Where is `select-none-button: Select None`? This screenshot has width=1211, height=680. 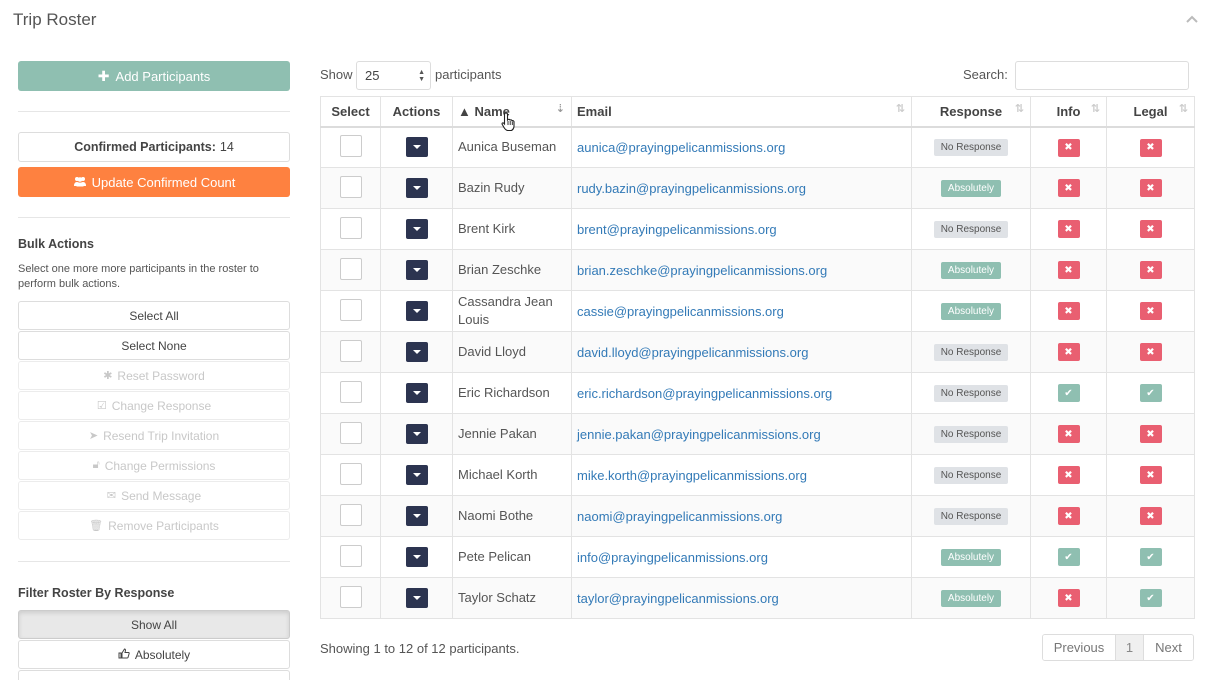 select-none-button: Select None is located at coordinates (154, 345).